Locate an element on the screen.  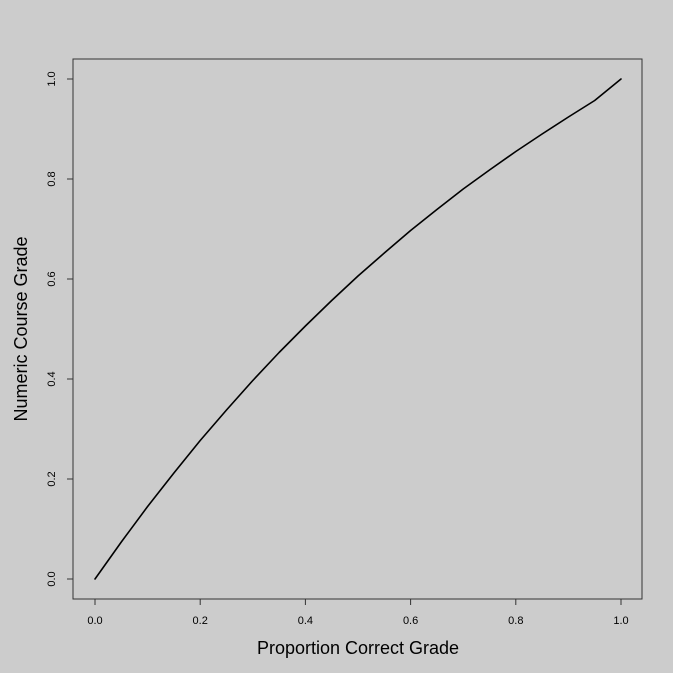
x-tick-label: 0.6 is located at coordinates (410, 621).